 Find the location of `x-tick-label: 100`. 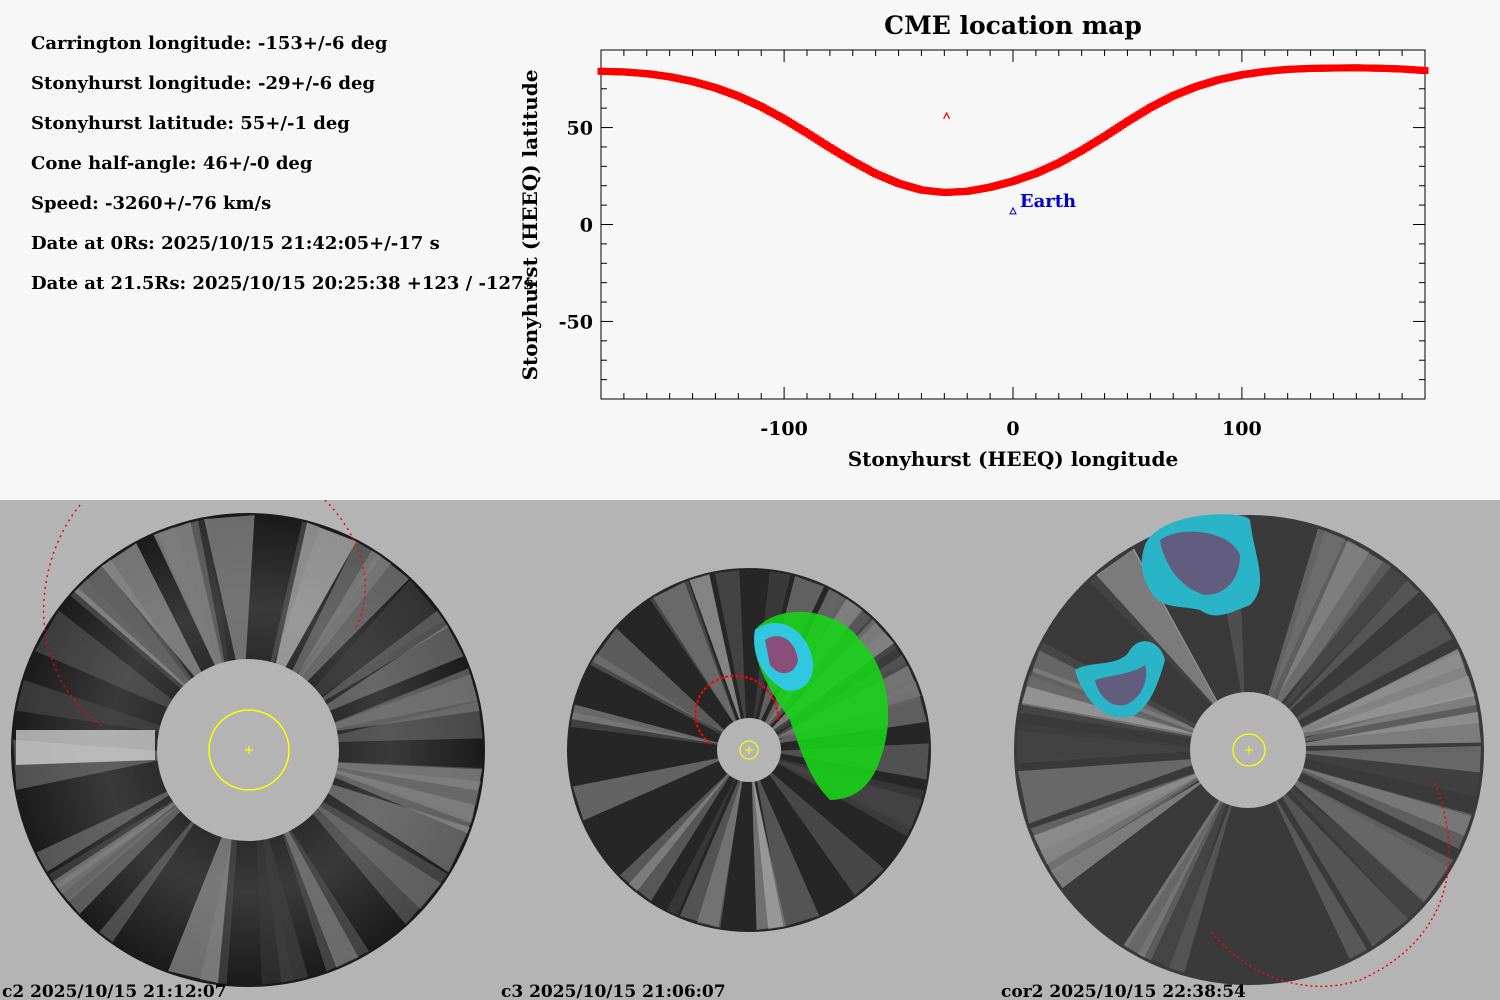

x-tick-label: 100 is located at coordinates (1242, 429).